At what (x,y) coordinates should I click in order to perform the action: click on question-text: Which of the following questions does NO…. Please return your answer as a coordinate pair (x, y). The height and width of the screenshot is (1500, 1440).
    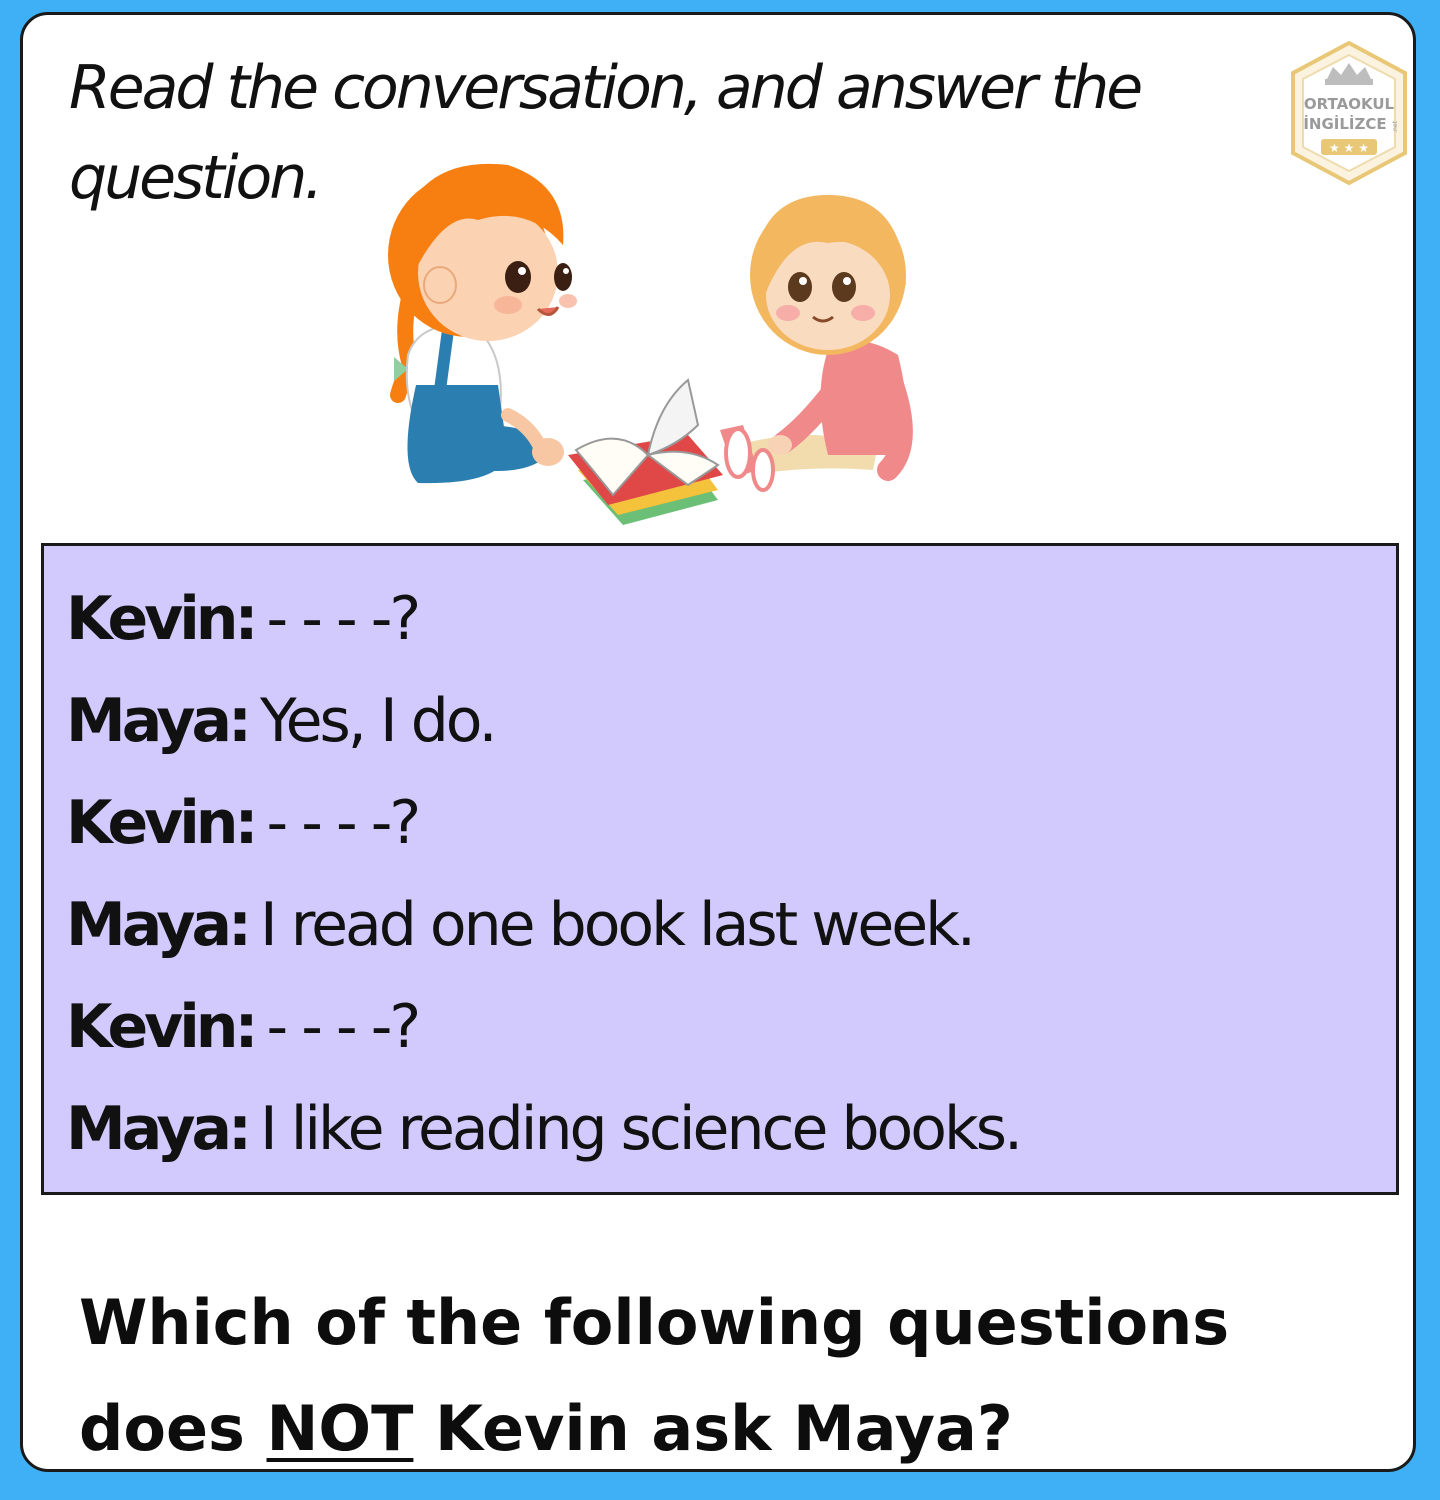
    Looking at the image, I should click on (729, 1369).